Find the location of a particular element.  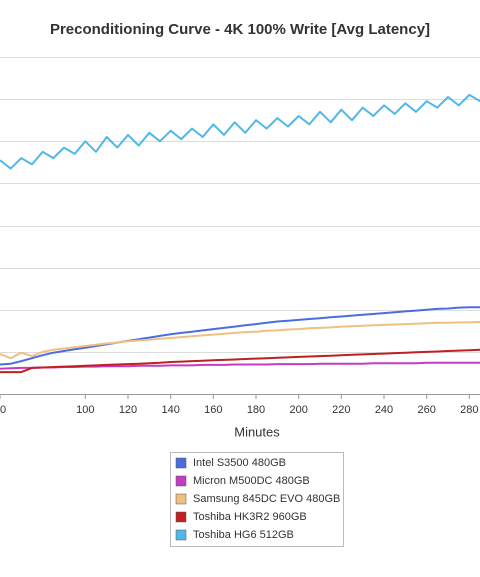

x-tick-label: 120 is located at coordinates (128, 410).